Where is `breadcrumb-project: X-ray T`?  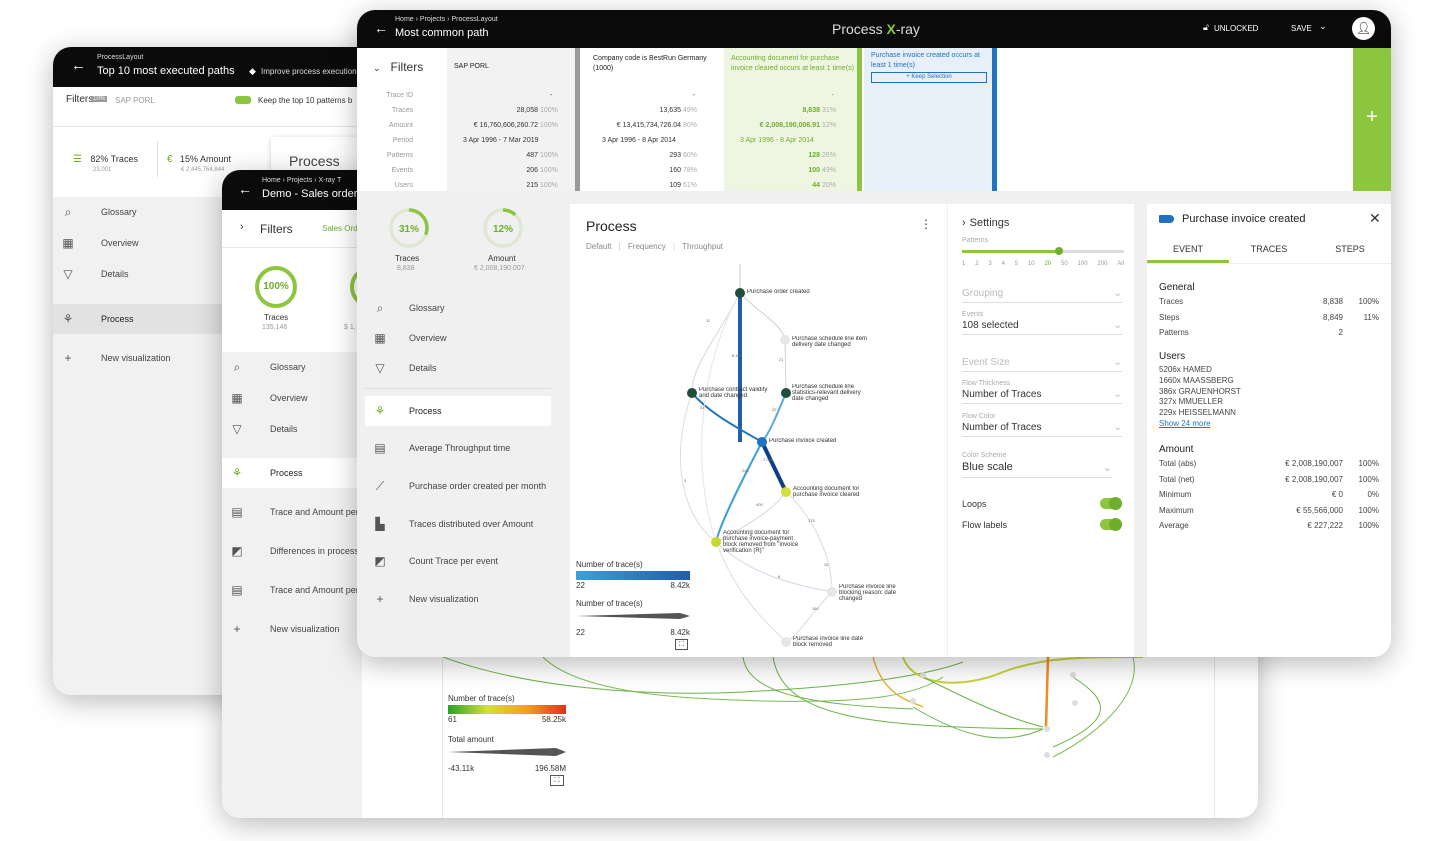 breadcrumb-project: X-ray T is located at coordinates (330, 180).